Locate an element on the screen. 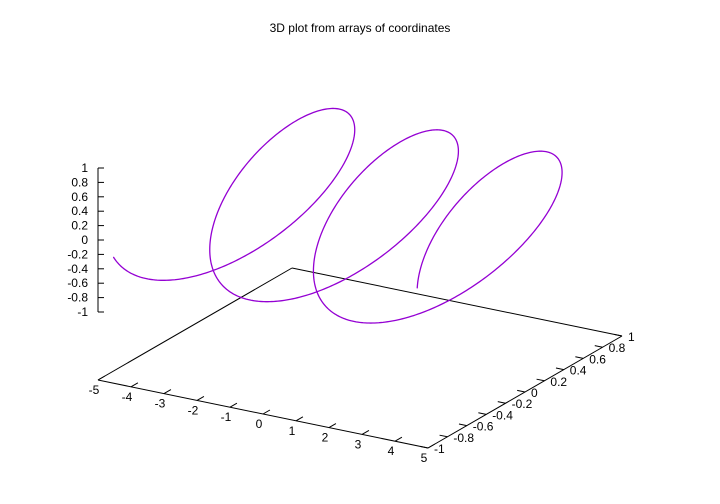  z-tick-label: 0.2 is located at coordinates (79, 226).